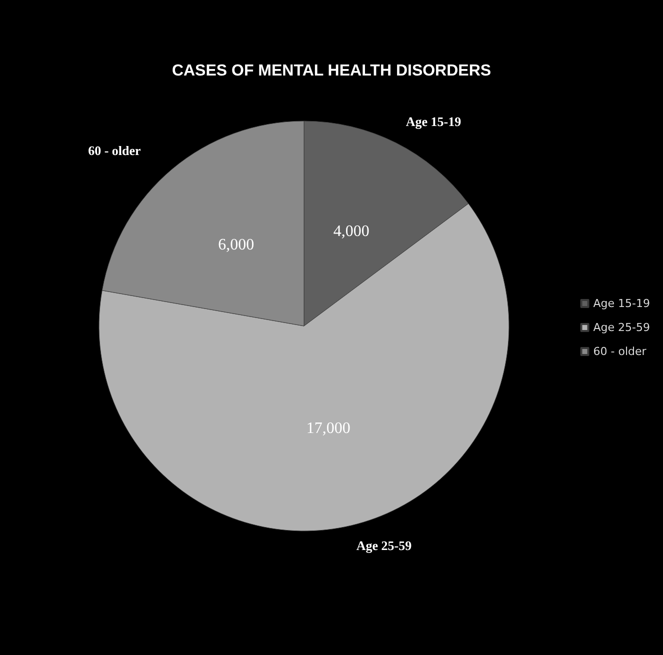 This screenshot has width=663, height=655. Describe the element at coordinates (620, 351) in the screenshot. I see `legend-label: 60 - older` at that location.